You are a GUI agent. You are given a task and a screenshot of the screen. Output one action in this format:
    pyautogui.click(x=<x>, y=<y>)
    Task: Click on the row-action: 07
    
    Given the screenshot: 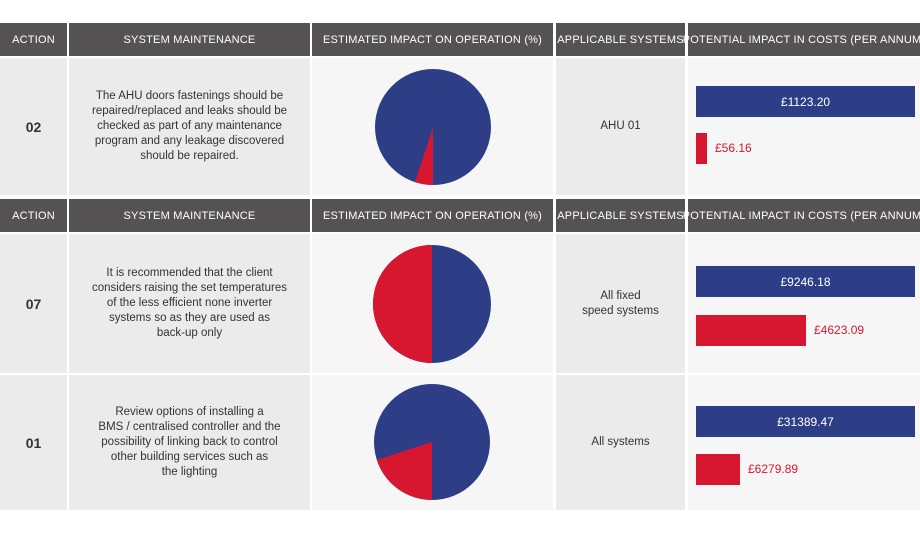 What is the action you would take?
    pyautogui.click(x=33, y=303)
    